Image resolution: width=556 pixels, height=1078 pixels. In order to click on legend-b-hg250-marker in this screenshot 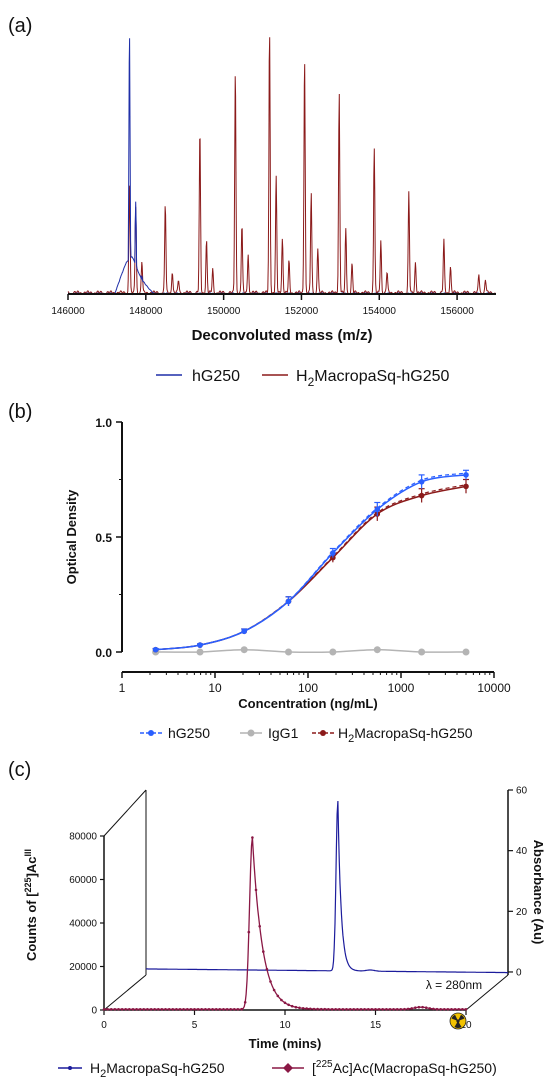, I will do `click(151, 733)`.